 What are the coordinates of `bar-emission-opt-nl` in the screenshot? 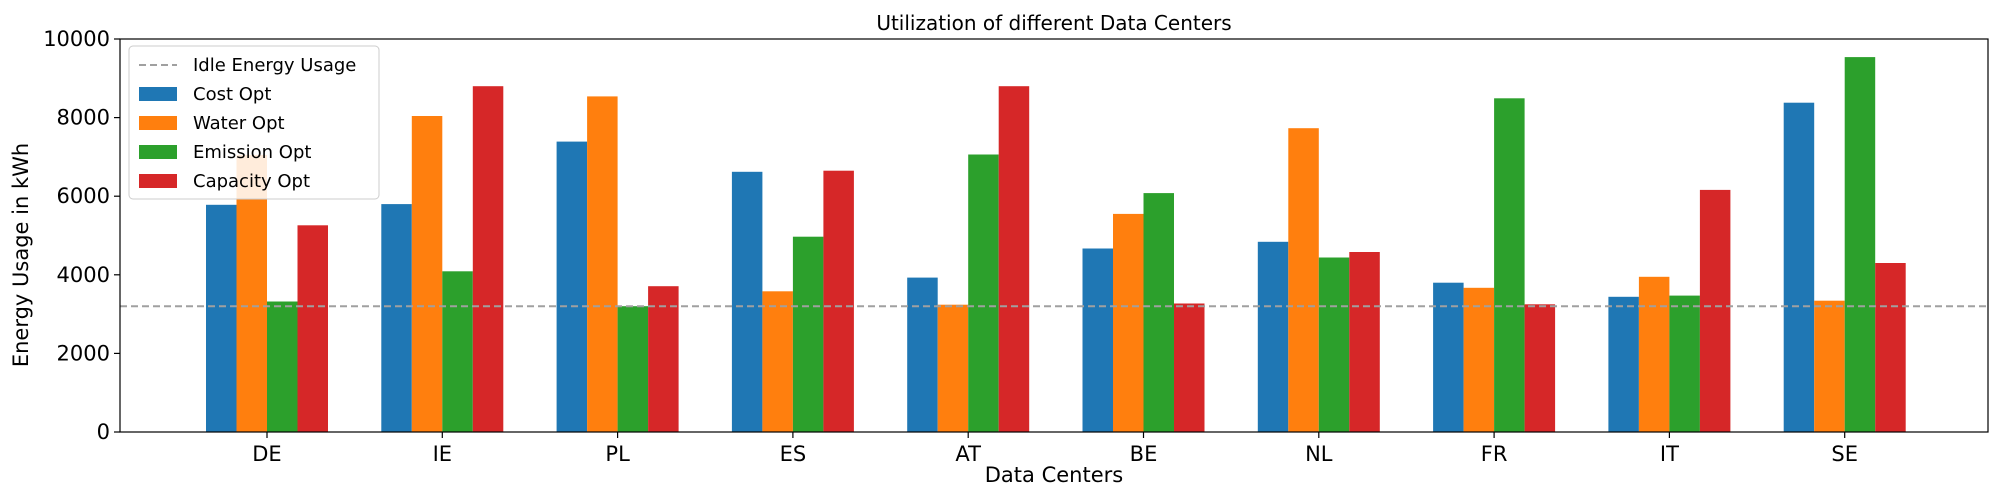 It's located at (1334, 344).